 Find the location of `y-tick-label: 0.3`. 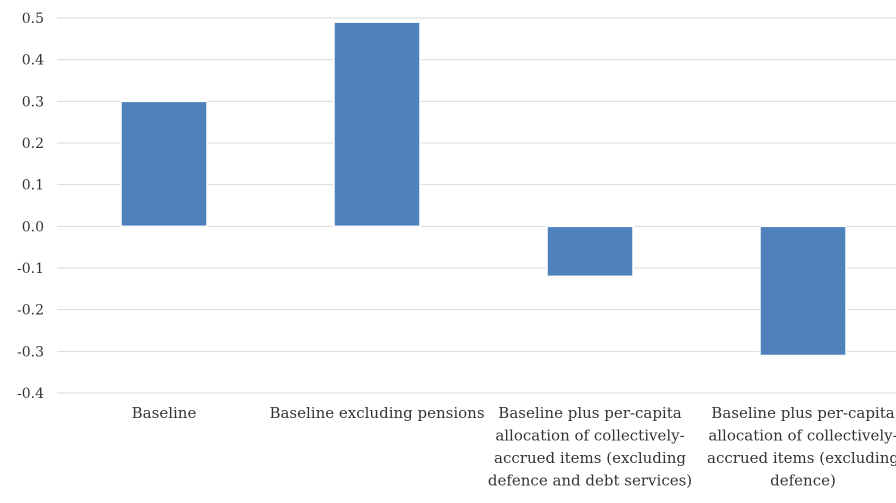

y-tick-label: 0.3 is located at coordinates (33, 102).